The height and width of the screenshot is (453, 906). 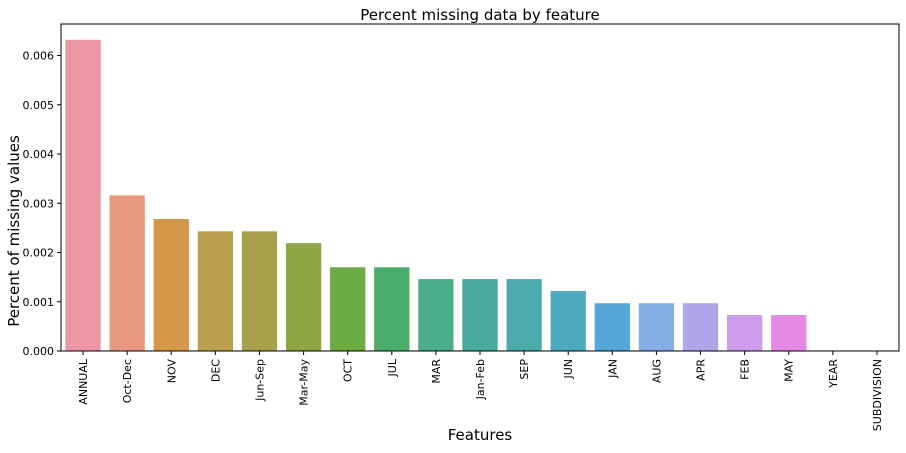 What do you see at coordinates (83, 381) in the screenshot?
I see `x-tick-label: ANNUAL` at bounding box center [83, 381].